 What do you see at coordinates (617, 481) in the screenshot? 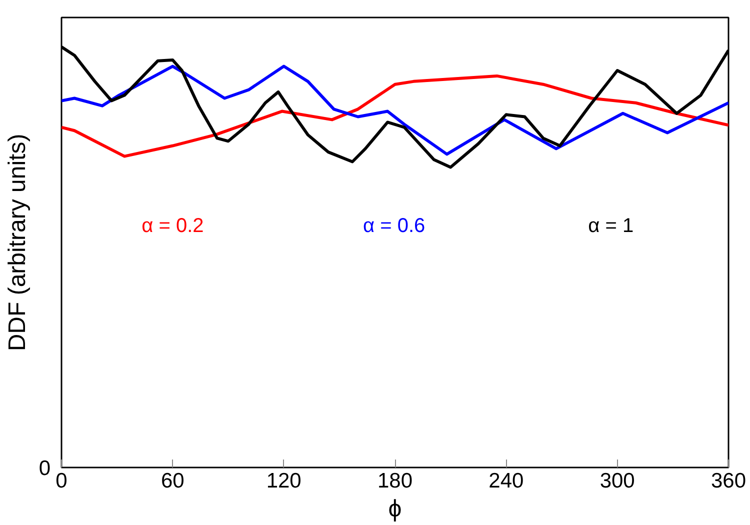
I see `x-tick-label: 300` at bounding box center [617, 481].